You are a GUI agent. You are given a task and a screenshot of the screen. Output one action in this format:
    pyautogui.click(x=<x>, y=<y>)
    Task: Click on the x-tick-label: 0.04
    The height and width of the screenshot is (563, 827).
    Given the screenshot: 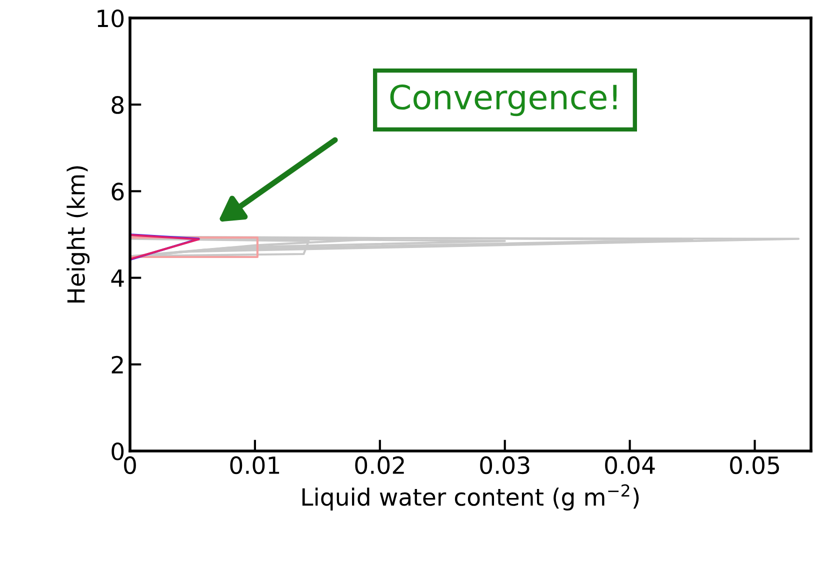 What is the action you would take?
    pyautogui.click(x=630, y=465)
    